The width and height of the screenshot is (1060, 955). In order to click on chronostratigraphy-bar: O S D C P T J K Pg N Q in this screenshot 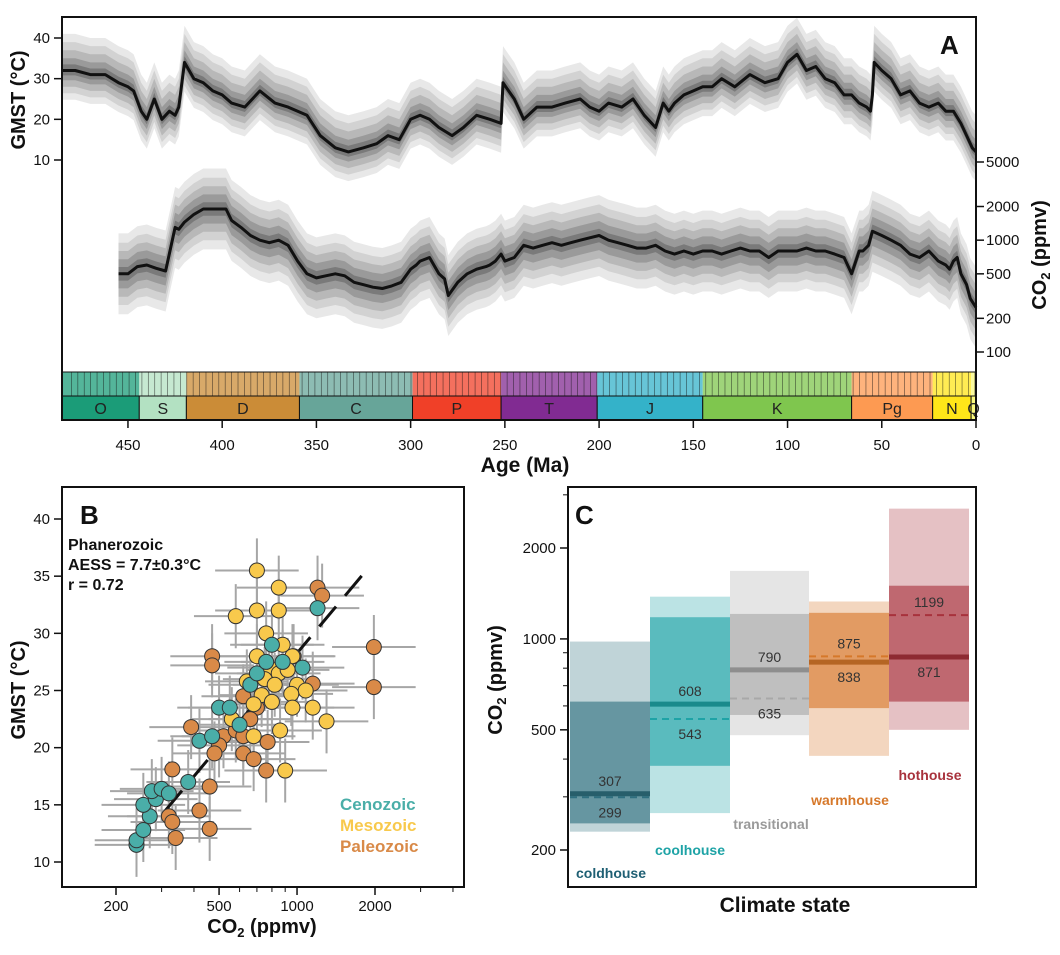, I will do `click(520, 396)`.